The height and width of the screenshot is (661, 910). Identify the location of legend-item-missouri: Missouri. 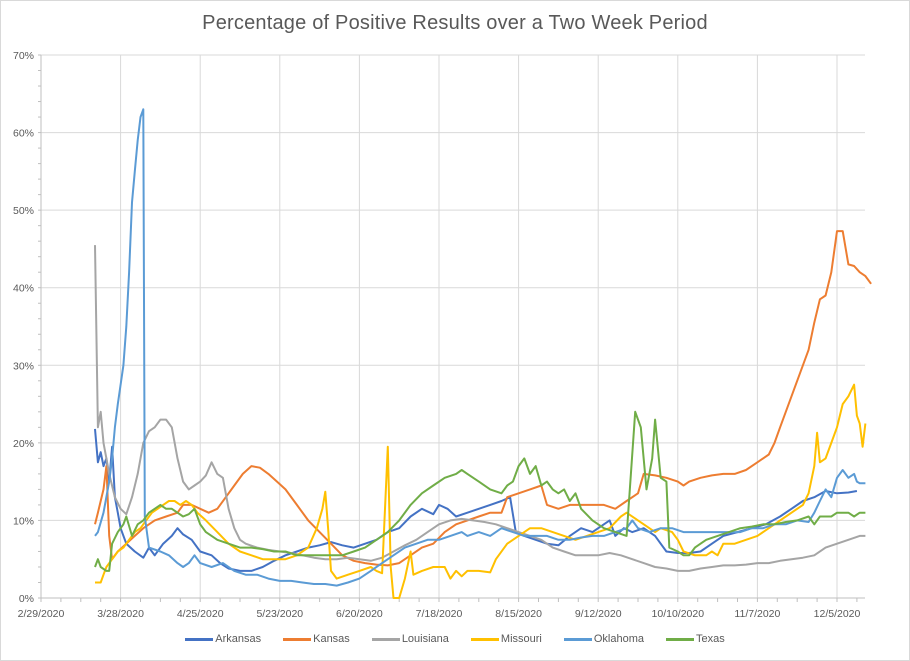
(506, 639).